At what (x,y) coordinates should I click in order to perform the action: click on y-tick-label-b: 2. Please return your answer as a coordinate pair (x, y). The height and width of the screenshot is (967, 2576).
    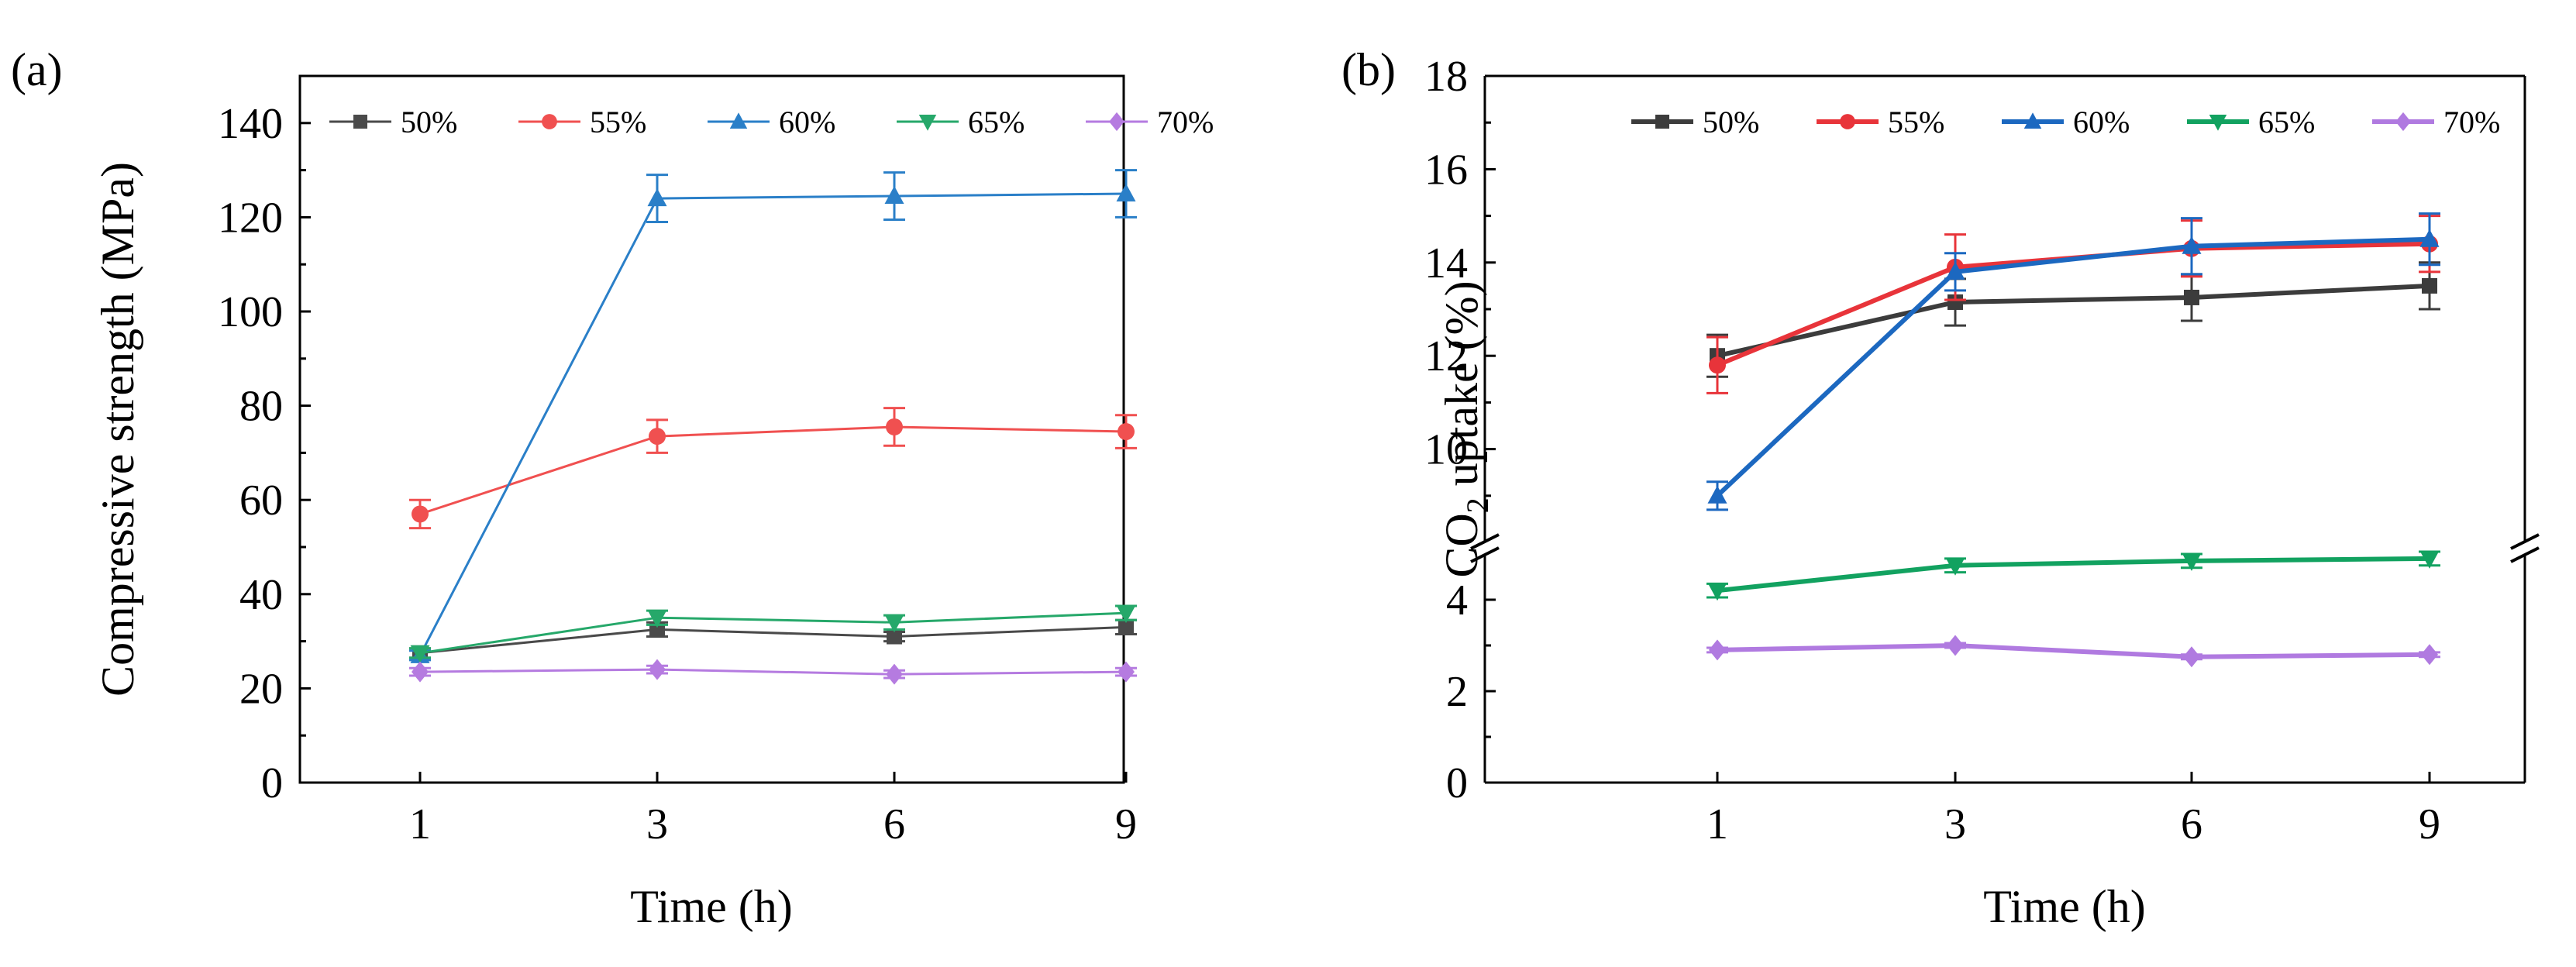
    Looking at the image, I should click on (1457, 692).